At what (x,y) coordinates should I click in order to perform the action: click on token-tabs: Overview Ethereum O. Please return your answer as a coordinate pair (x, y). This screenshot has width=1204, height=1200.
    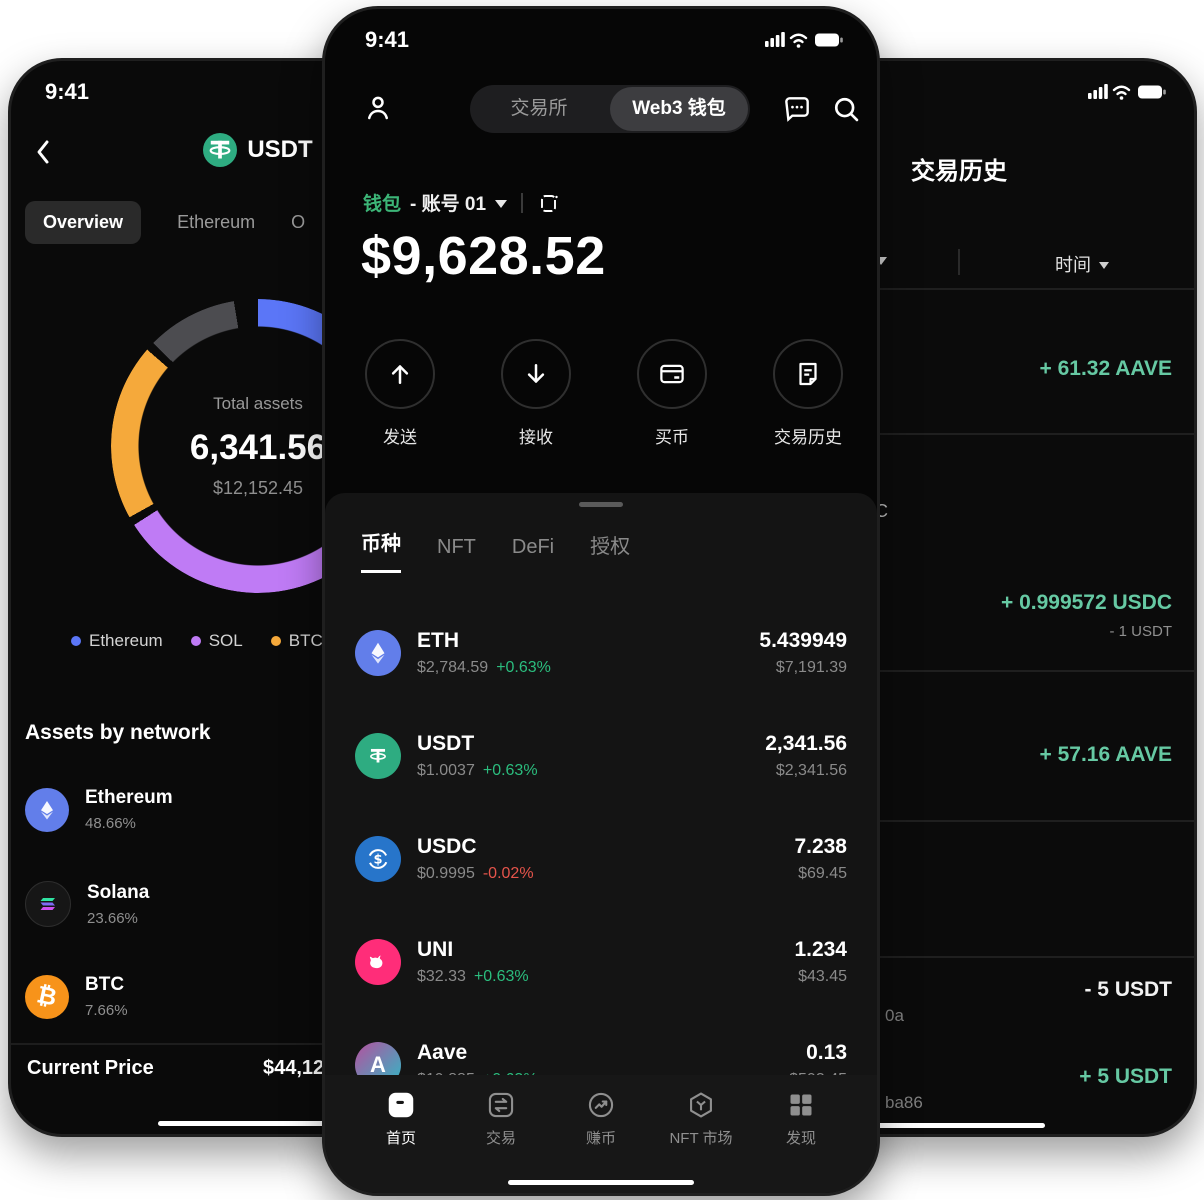
    Looking at the image, I should click on (165, 222).